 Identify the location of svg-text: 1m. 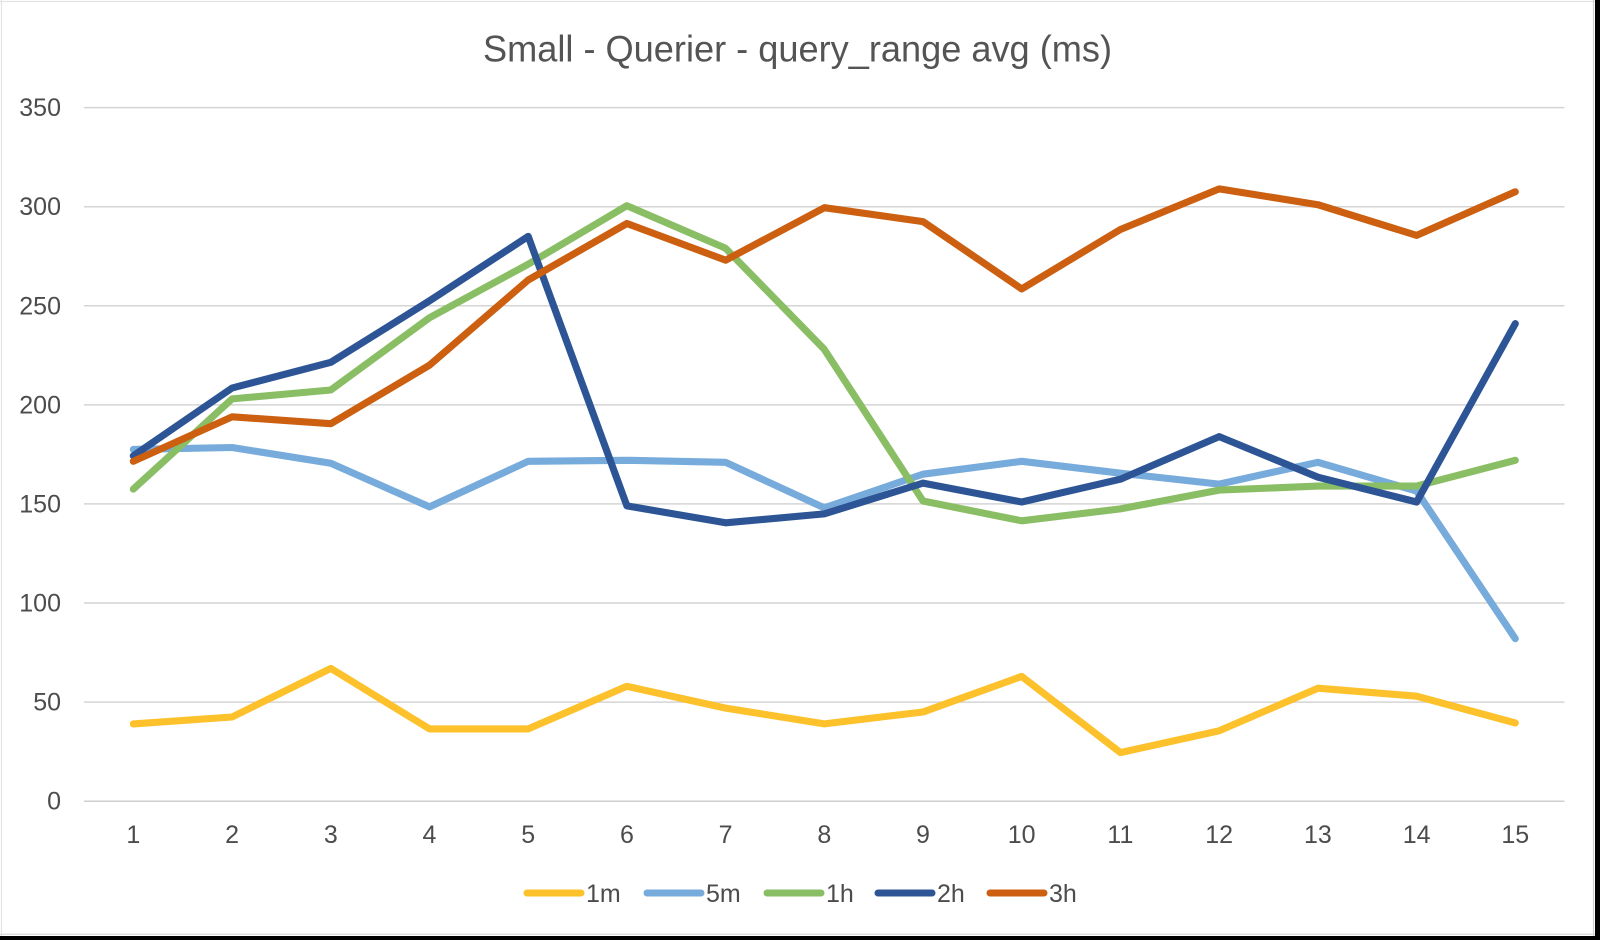
(603, 894).